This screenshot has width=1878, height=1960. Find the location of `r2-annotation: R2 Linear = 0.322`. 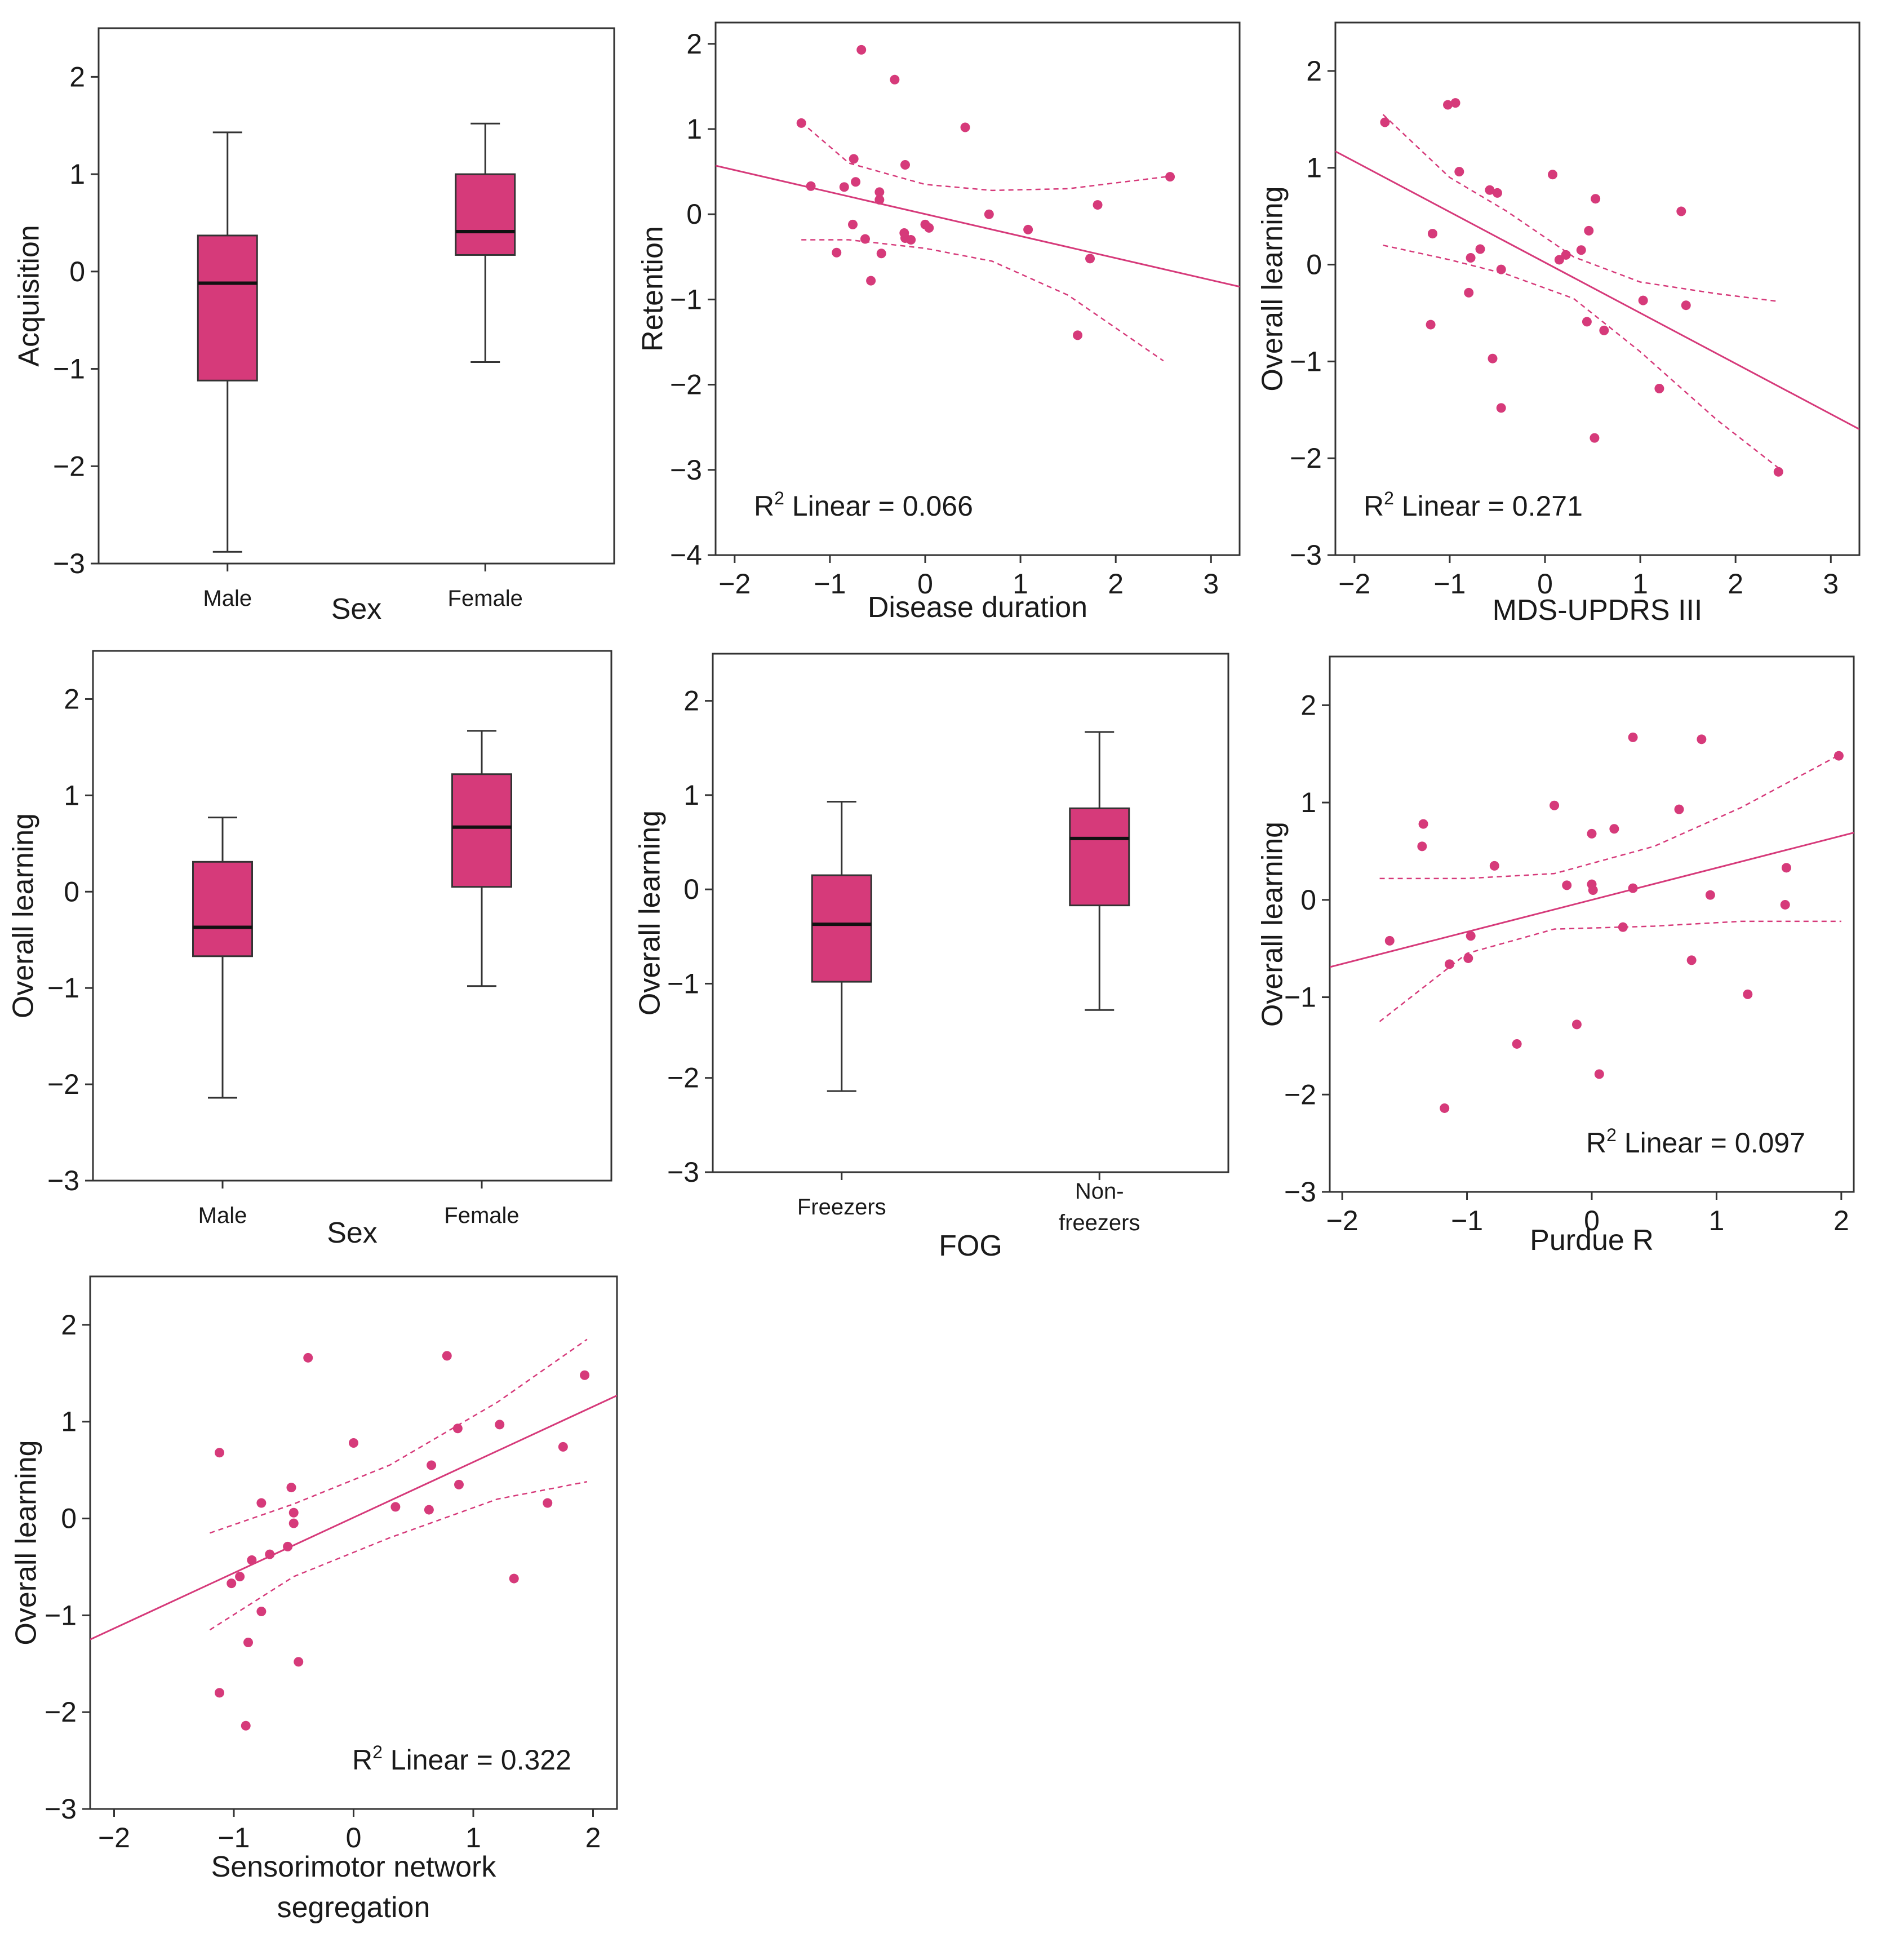

r2-annotation: R2 Linear = 0.322 is located at coordinates (462, 1759).